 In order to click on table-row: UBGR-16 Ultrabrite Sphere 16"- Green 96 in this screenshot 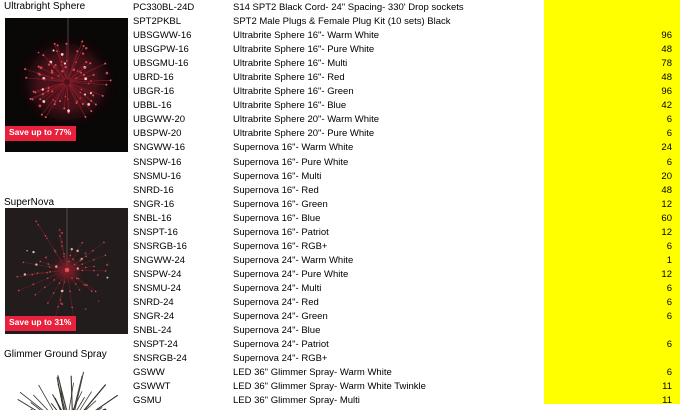, I will do `click(340, 92)`.